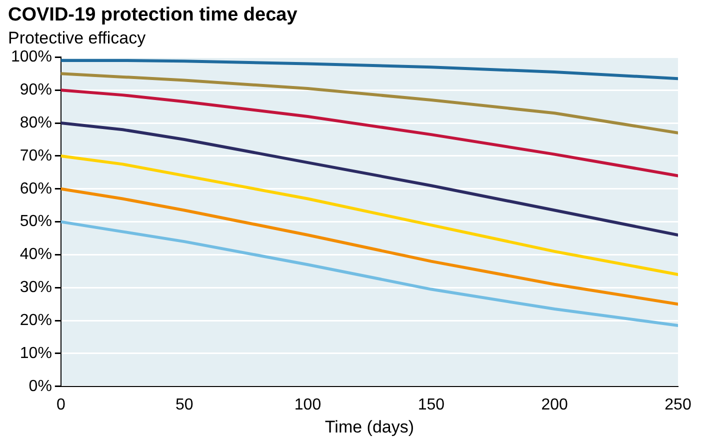 This screenshot has width=704, height=438. Describe the element at coordinates (61, 405) in the screenshot. I see `x-tick-label: 0` at that location.